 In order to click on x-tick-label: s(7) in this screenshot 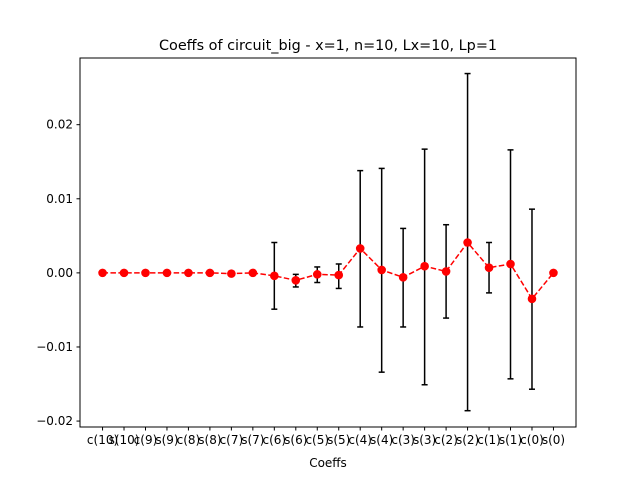, I will do `click(252, 440)`.